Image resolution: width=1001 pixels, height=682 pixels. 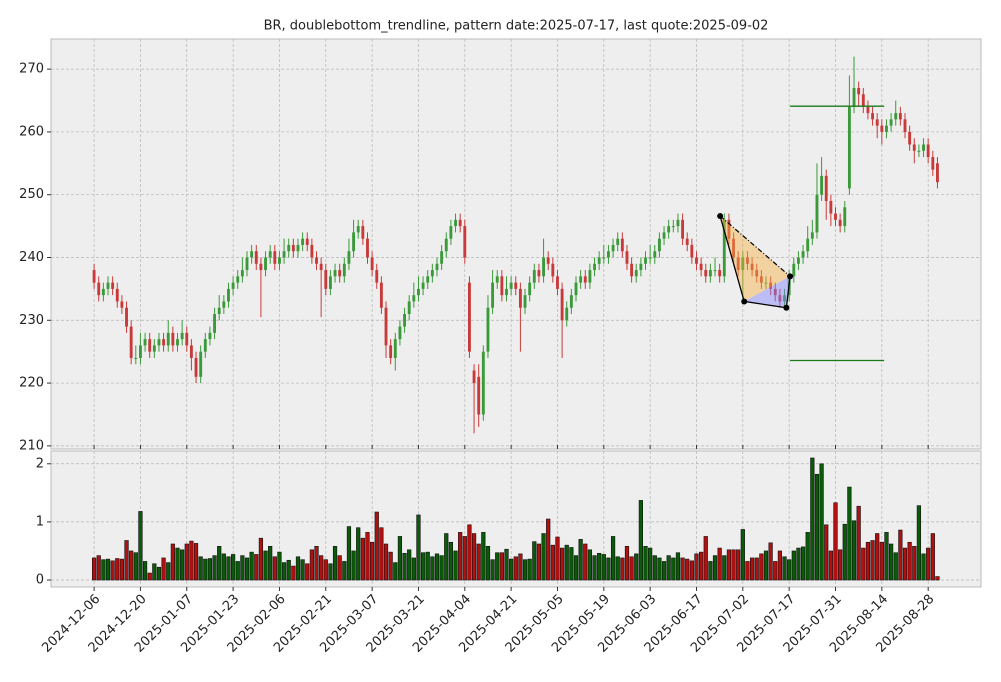 I want to click on y-tick-label: 240, so click(x=31, y=257).